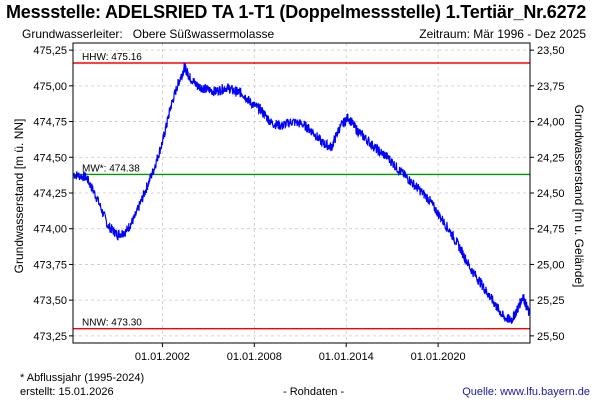 The width and height of the screenshot is (600, 400). Describe the element at coordinates (82, 378) in the screenshot. I see `footnote-abflussjahr: * Abflussjahr (1995-2024)` at that location.